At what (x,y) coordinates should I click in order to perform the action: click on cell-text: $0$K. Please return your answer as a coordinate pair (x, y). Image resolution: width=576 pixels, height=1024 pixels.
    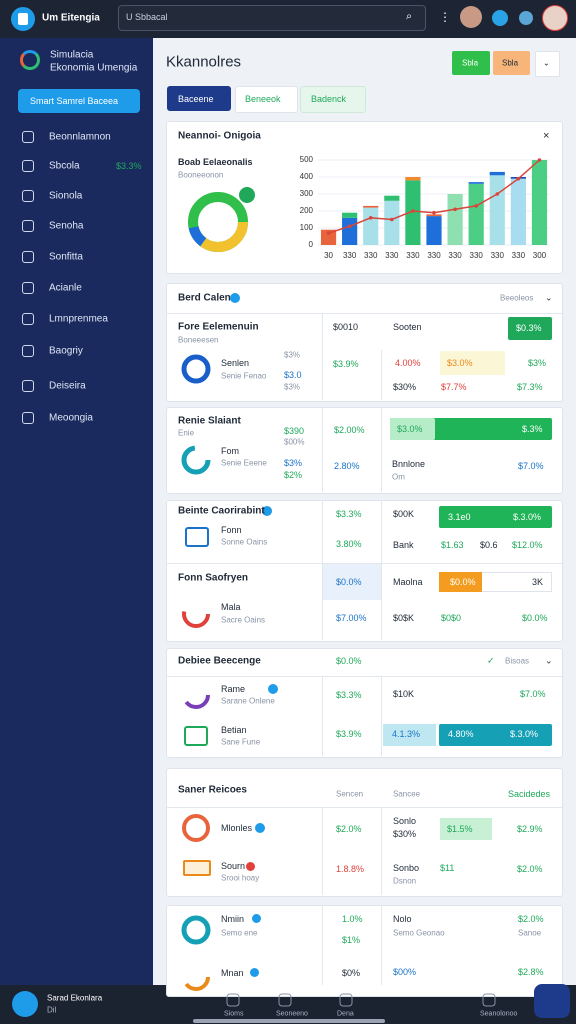
    Looking at the image, I should click on (404, 618).